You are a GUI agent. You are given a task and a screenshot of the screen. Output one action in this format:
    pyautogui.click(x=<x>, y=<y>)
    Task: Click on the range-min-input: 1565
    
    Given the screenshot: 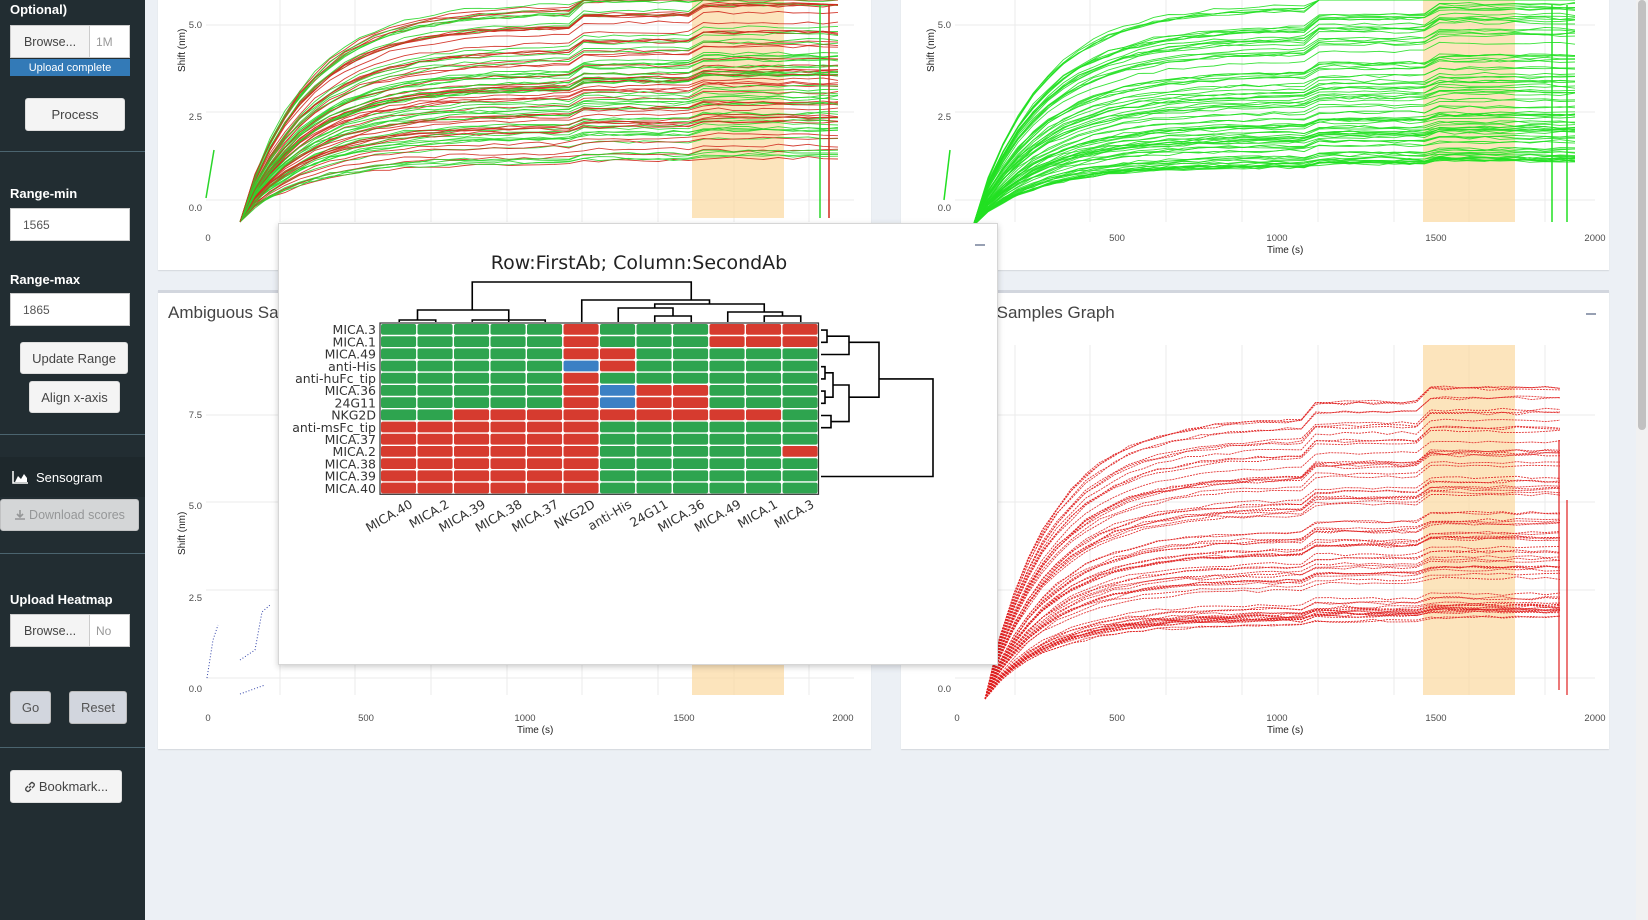 What is the action you would take?
    pyautogui.click(x=70, y=224)
    